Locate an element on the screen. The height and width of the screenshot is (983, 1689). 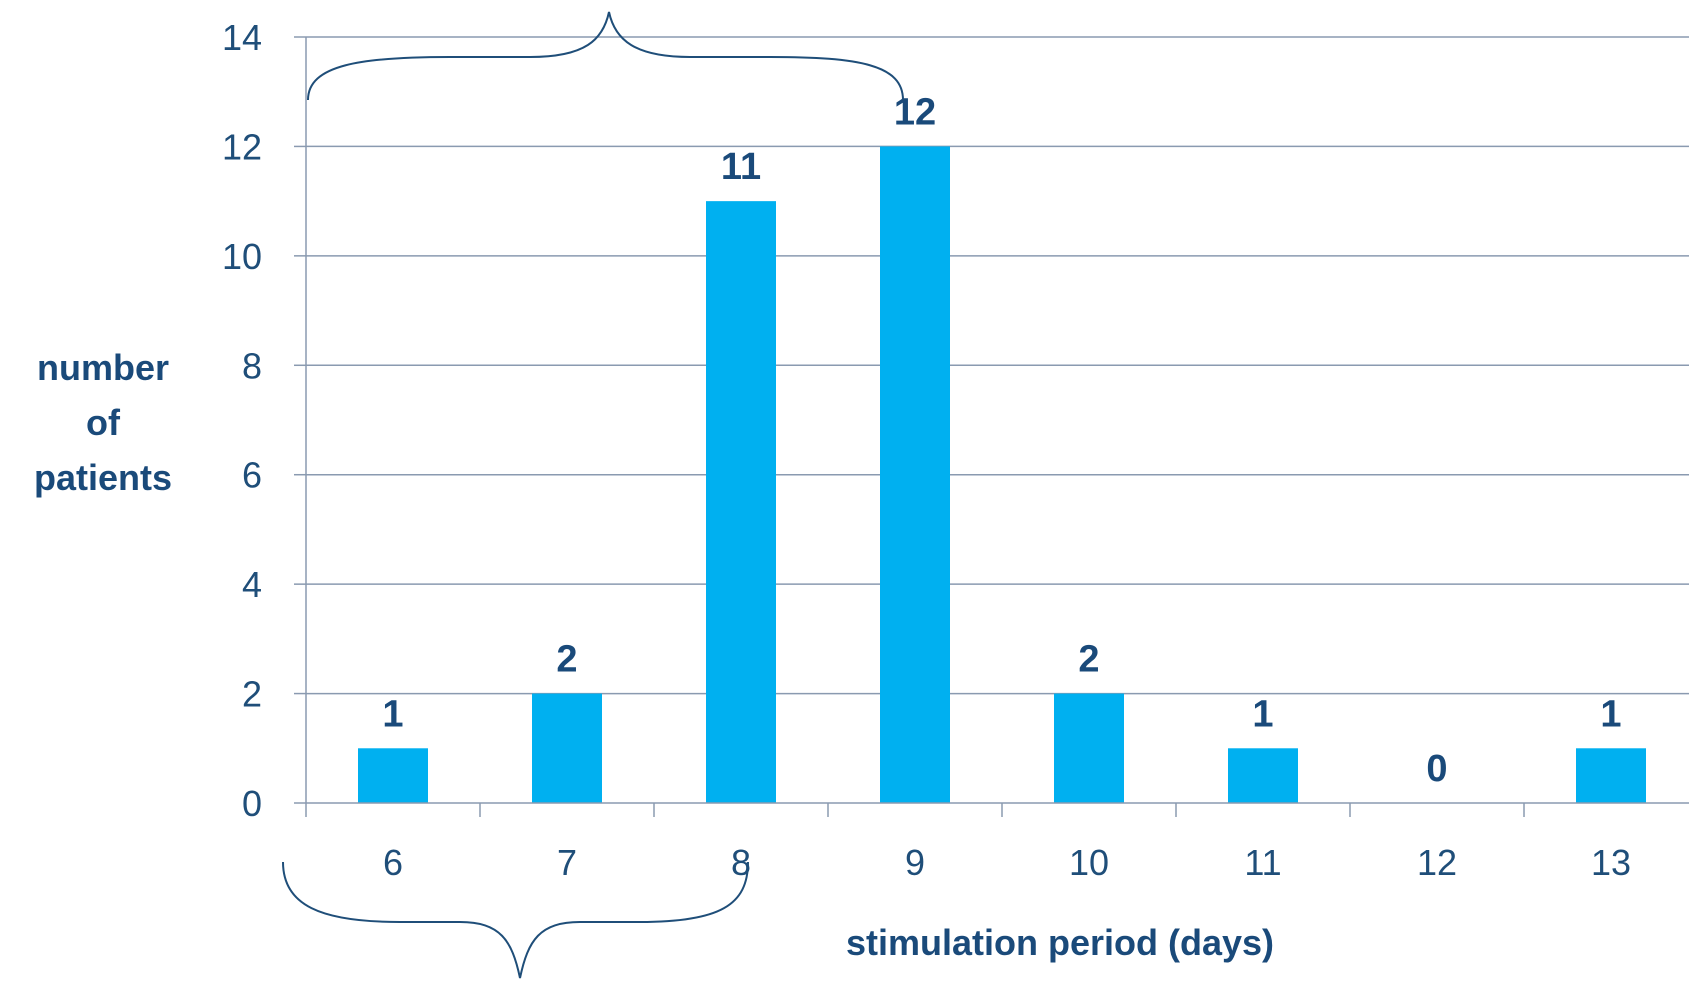
bottom-brace is located at coordinates (515, 920).